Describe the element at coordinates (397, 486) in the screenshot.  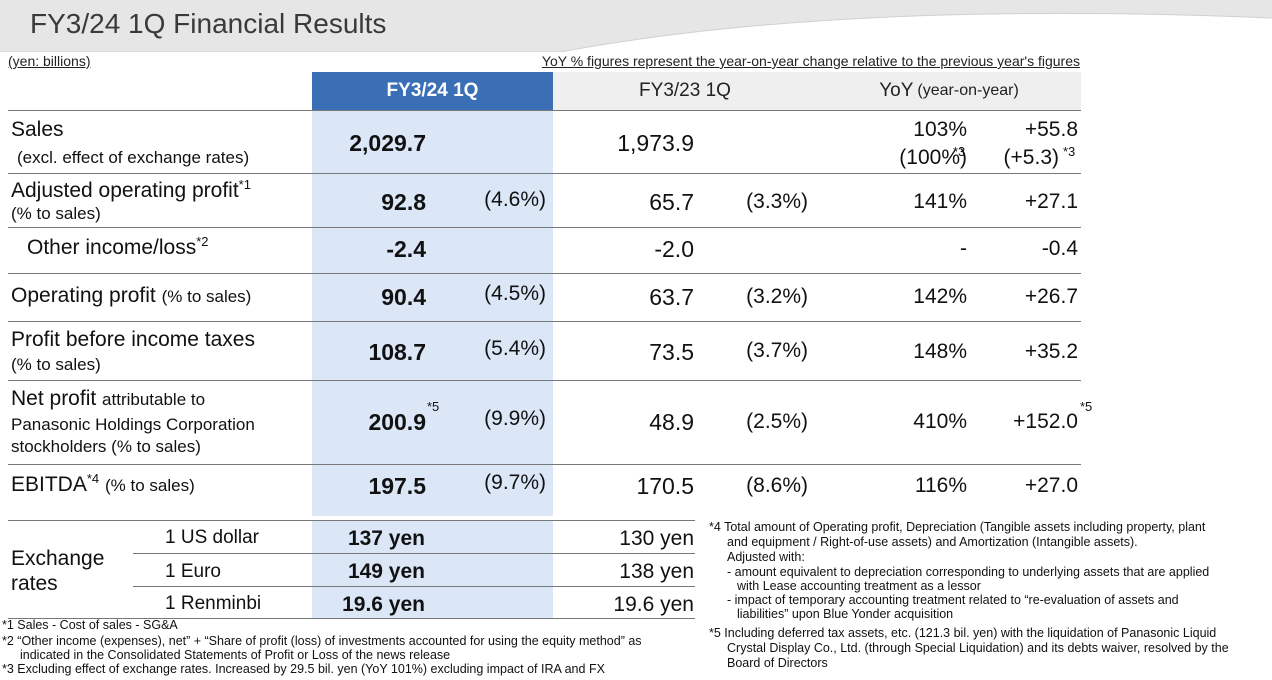
I see `ebitda-current: 197.5` at that location.